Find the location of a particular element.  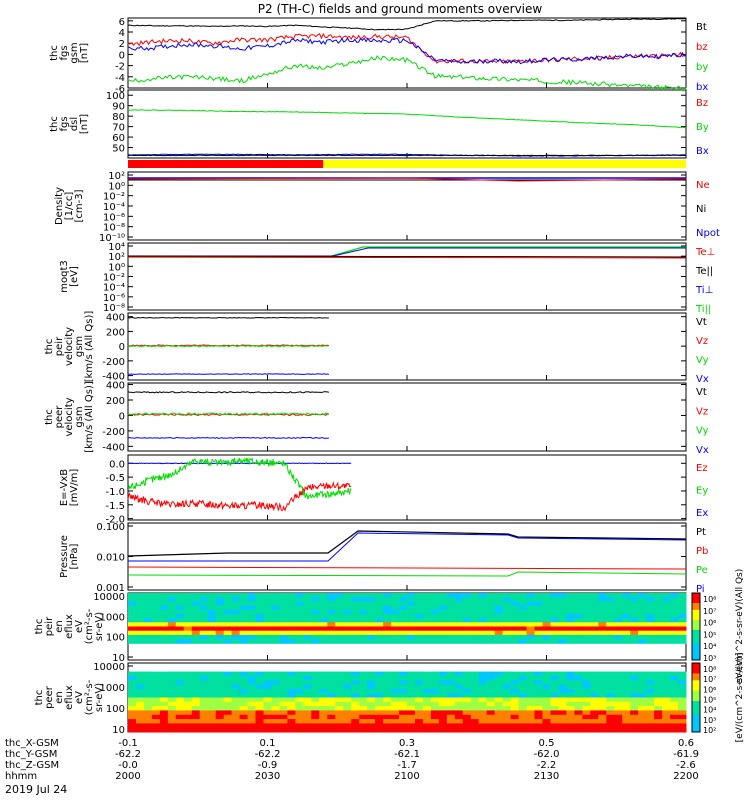

panel-frame-temperature is located at coordinates (407, 276).